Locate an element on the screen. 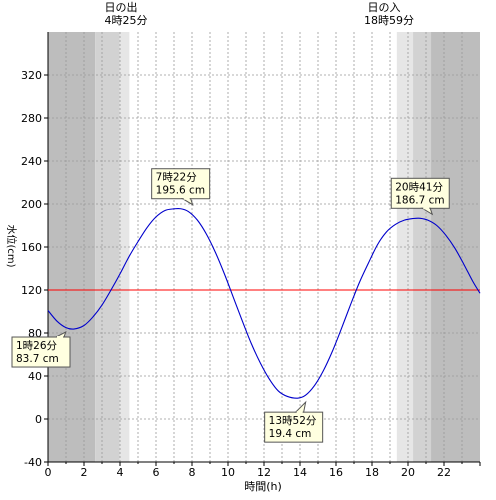 This screenshot has height=500, width=496. x-tick-label: 8 is located at coordinates (192, 472).